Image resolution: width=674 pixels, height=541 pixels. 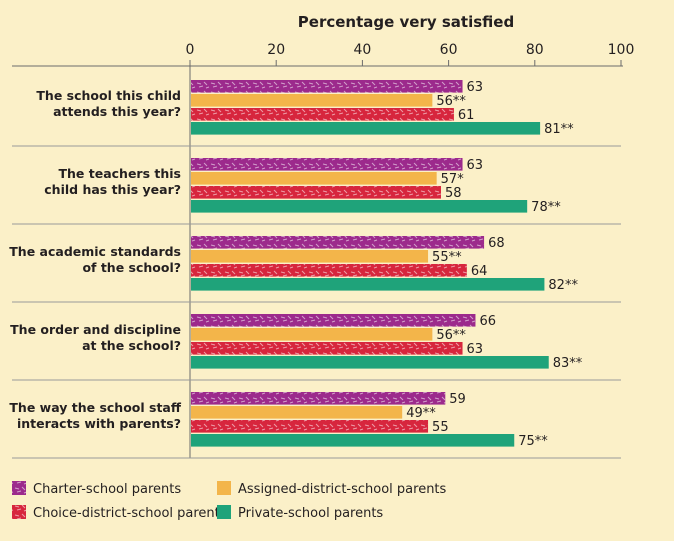 I want to click on legend-label: Choice-district-school parents, so click(x=130, y=513).